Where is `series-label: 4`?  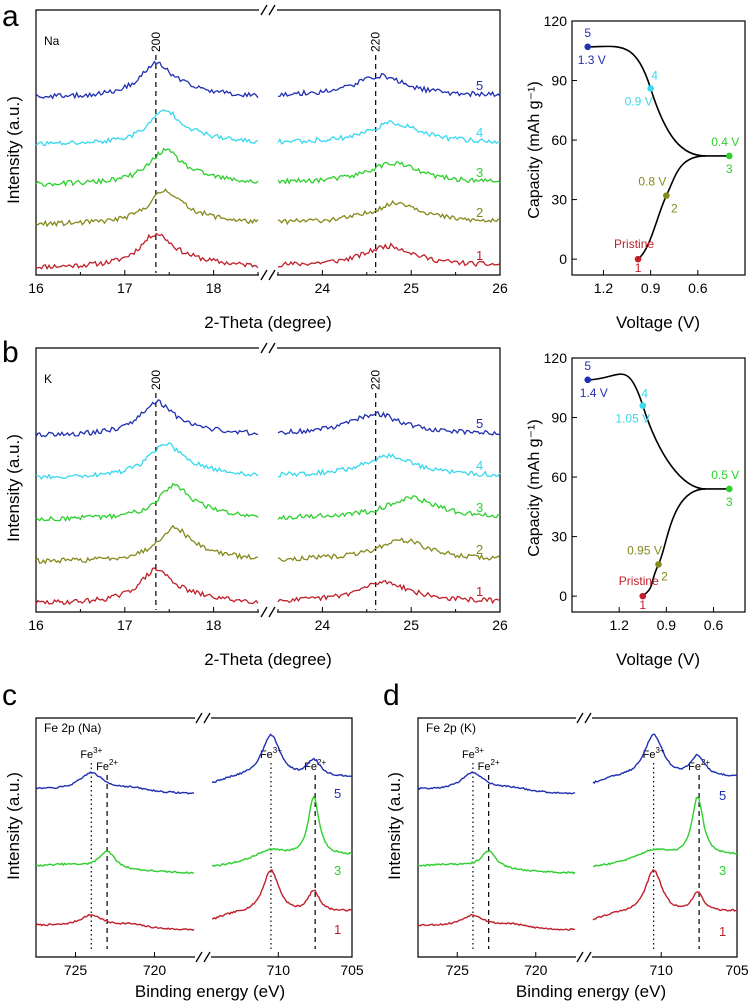
series-label: 4 is located at coordinates (479, 465).